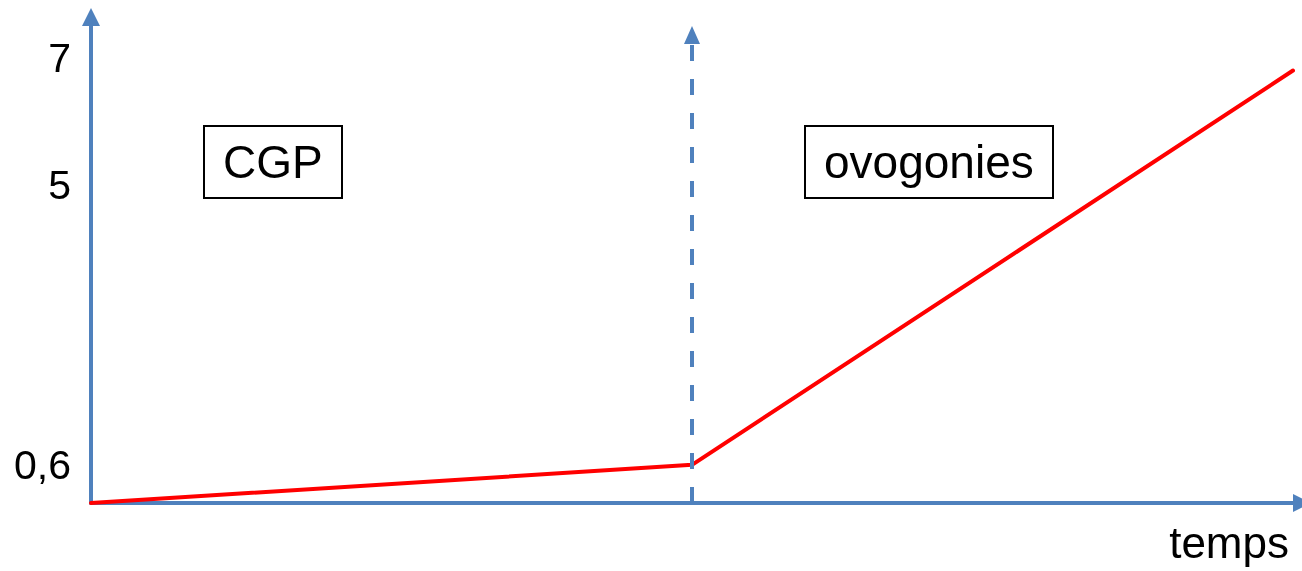 The height and width of the screenshot is (571, 1302). Describe the element at coordinates (59, 185) in the screenshot. I see `y-tick-label: 5` at that location.